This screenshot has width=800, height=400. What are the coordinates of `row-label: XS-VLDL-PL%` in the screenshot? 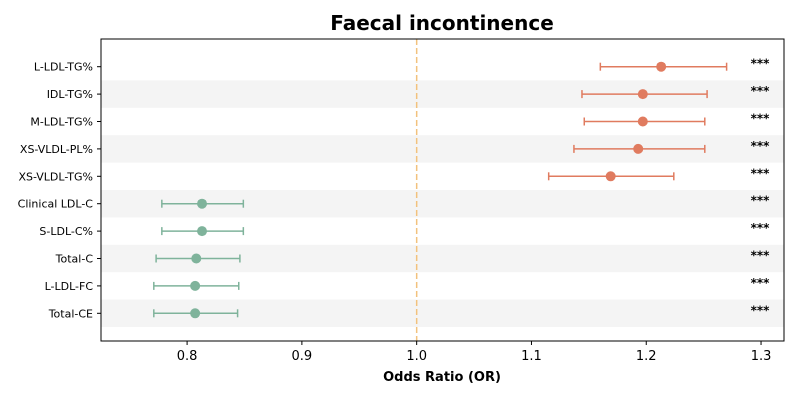 It's located at (56, 149).